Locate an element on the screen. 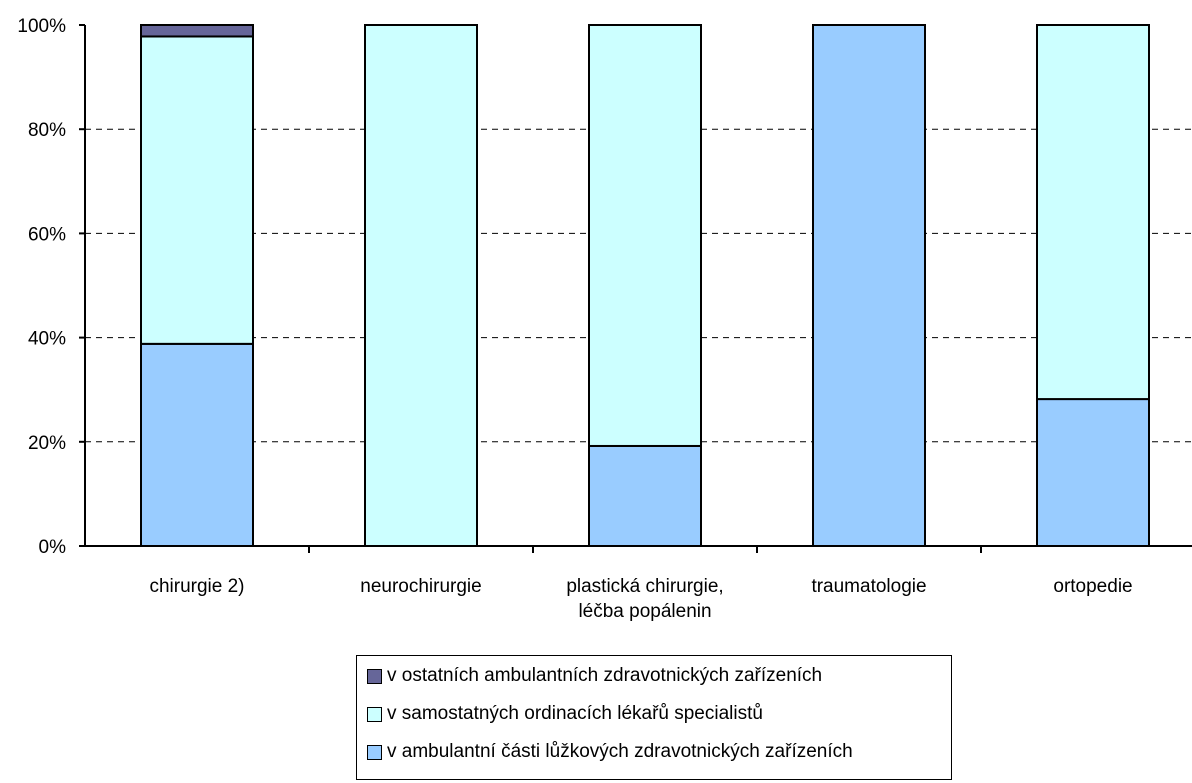 Image resolution: width=1192 pixels, height=783 pixels. y-tick-label: 0% is located at coordinates (53, 547).